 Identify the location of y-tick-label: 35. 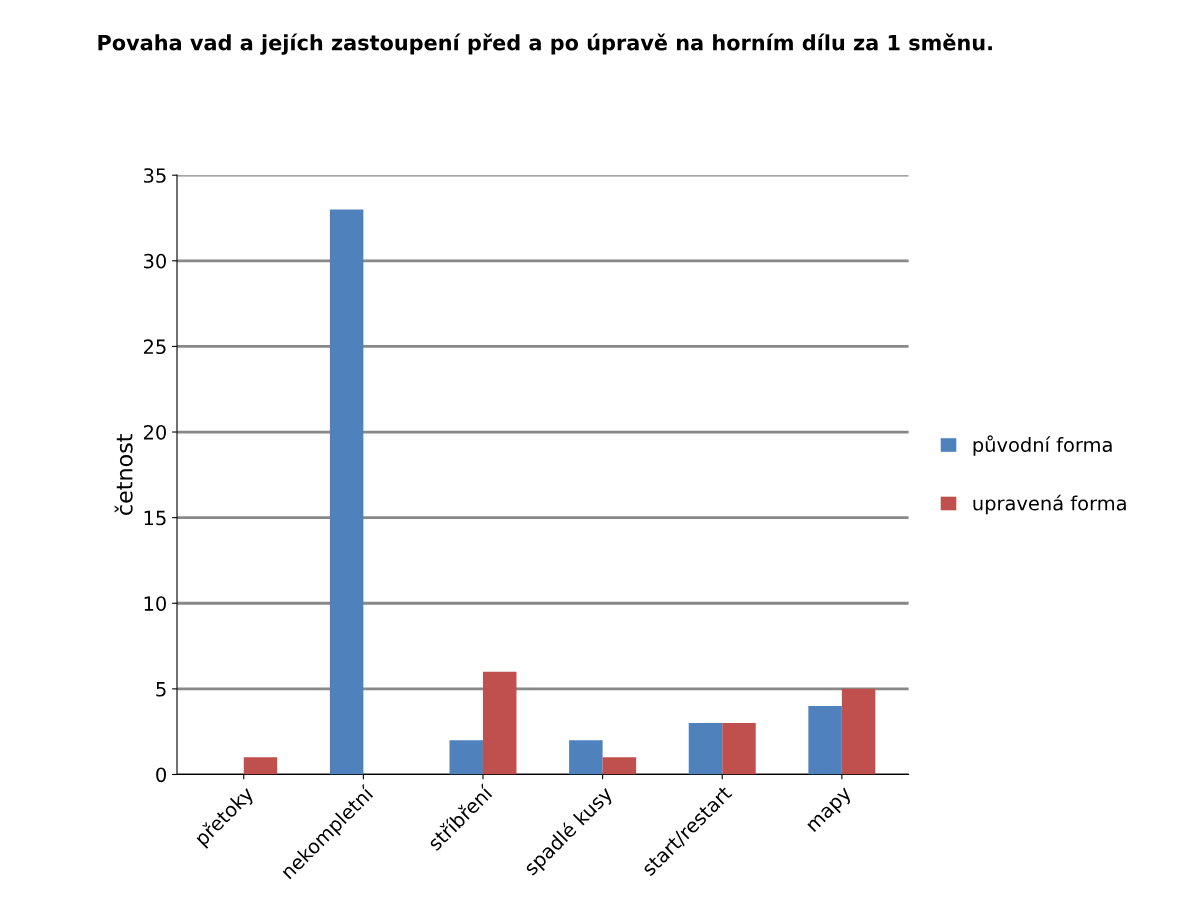
(155, 175).